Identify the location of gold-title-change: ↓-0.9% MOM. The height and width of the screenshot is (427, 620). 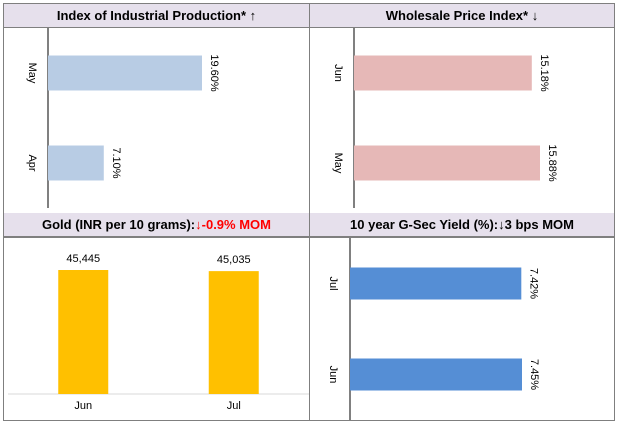
(233, 224).